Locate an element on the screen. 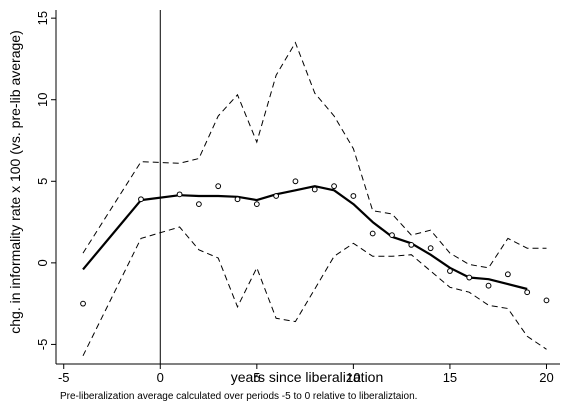 Image resolution: width=561 pixels, height=405 pixels. x-tick-label: 5 is located at coordinates (256, 377).